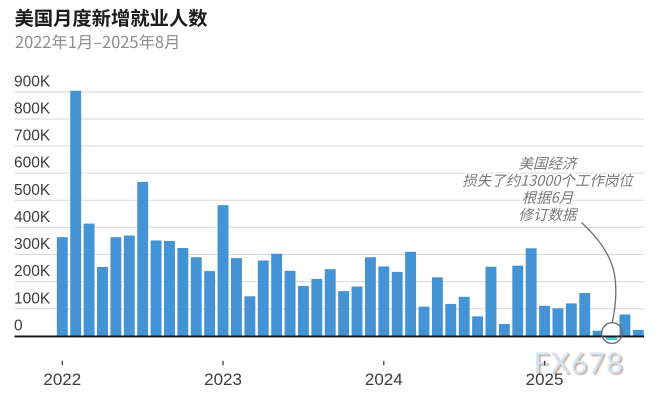 The height and width of the screenshot is (400, 662). Describe the element at coordinates (32, 271) in the screenshot. I see `svg-text: 200K` at that location.